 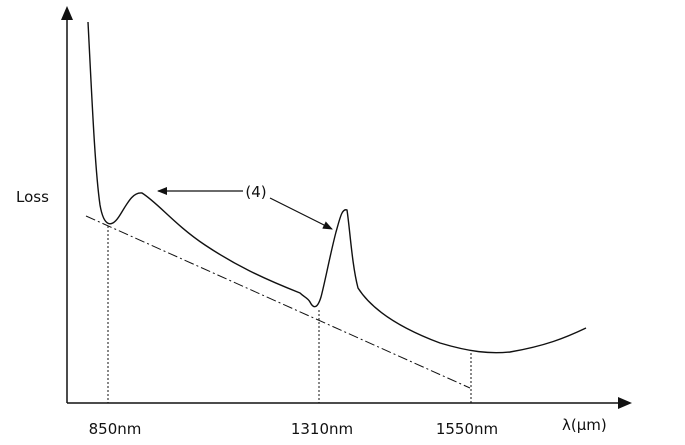 What do you see at coordinates (255, 192) in the screenshot?
I see `annotation-label: (4)` at bounding box center [255, 192].